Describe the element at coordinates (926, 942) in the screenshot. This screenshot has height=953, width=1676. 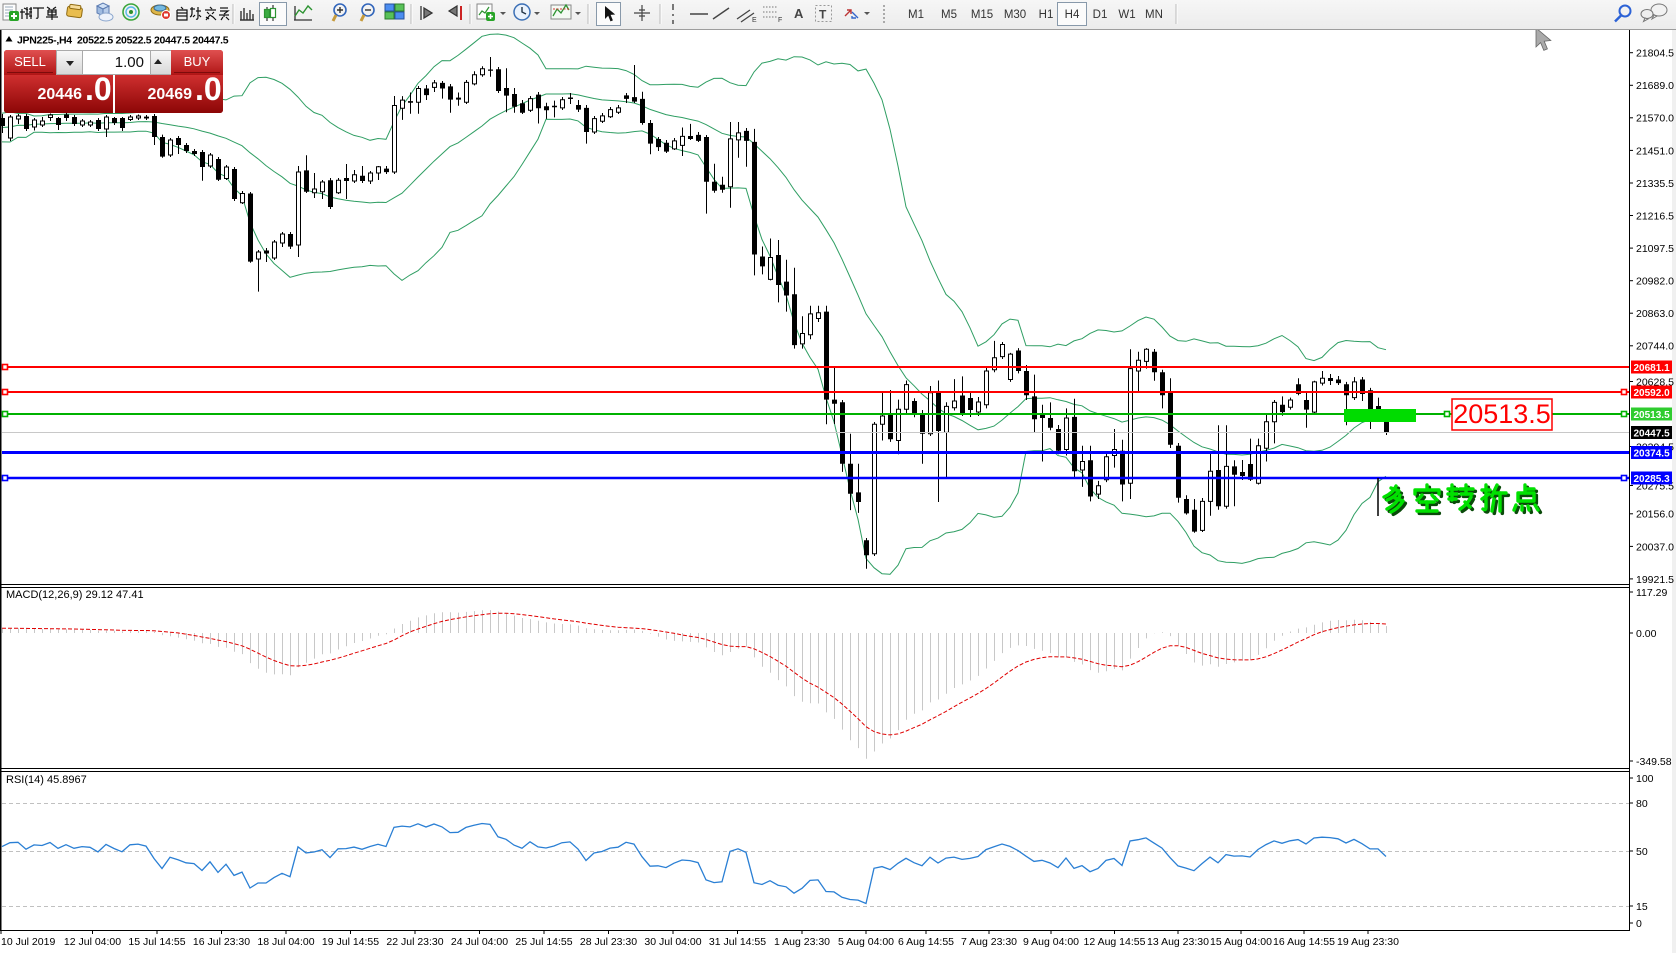
I see `svg-text: 6 Aug 14:55` at that location.